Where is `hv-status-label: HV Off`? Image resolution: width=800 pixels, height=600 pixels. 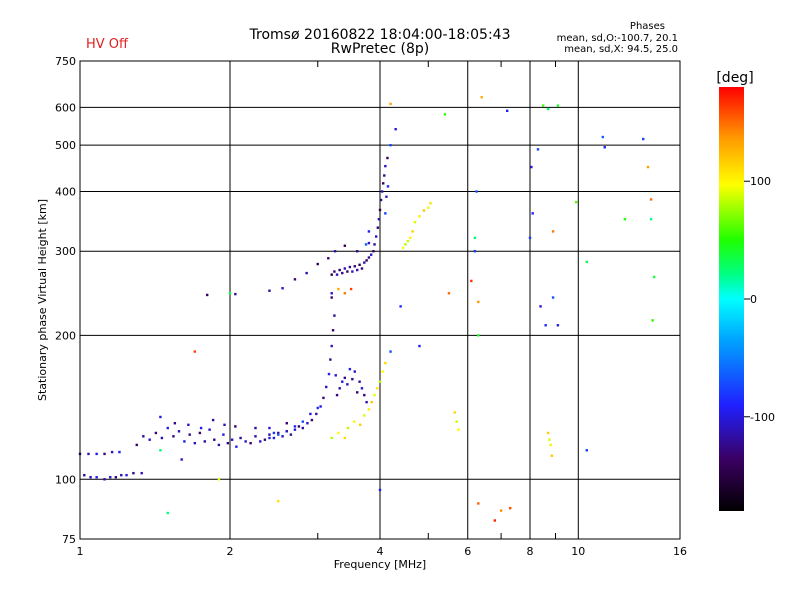
hv-status-label: HV Off is located at coordinates (107, 44).